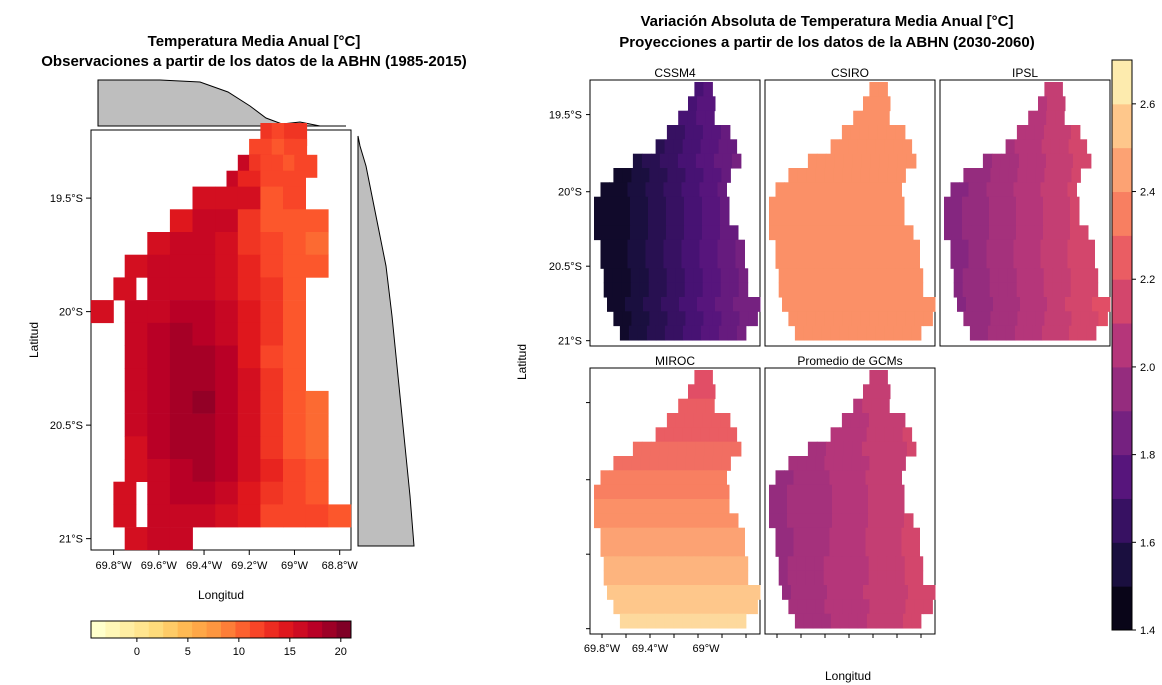 The image size is (1162, 685). I want to click on right-y-axis-label: Latitud, so click(522, 362).